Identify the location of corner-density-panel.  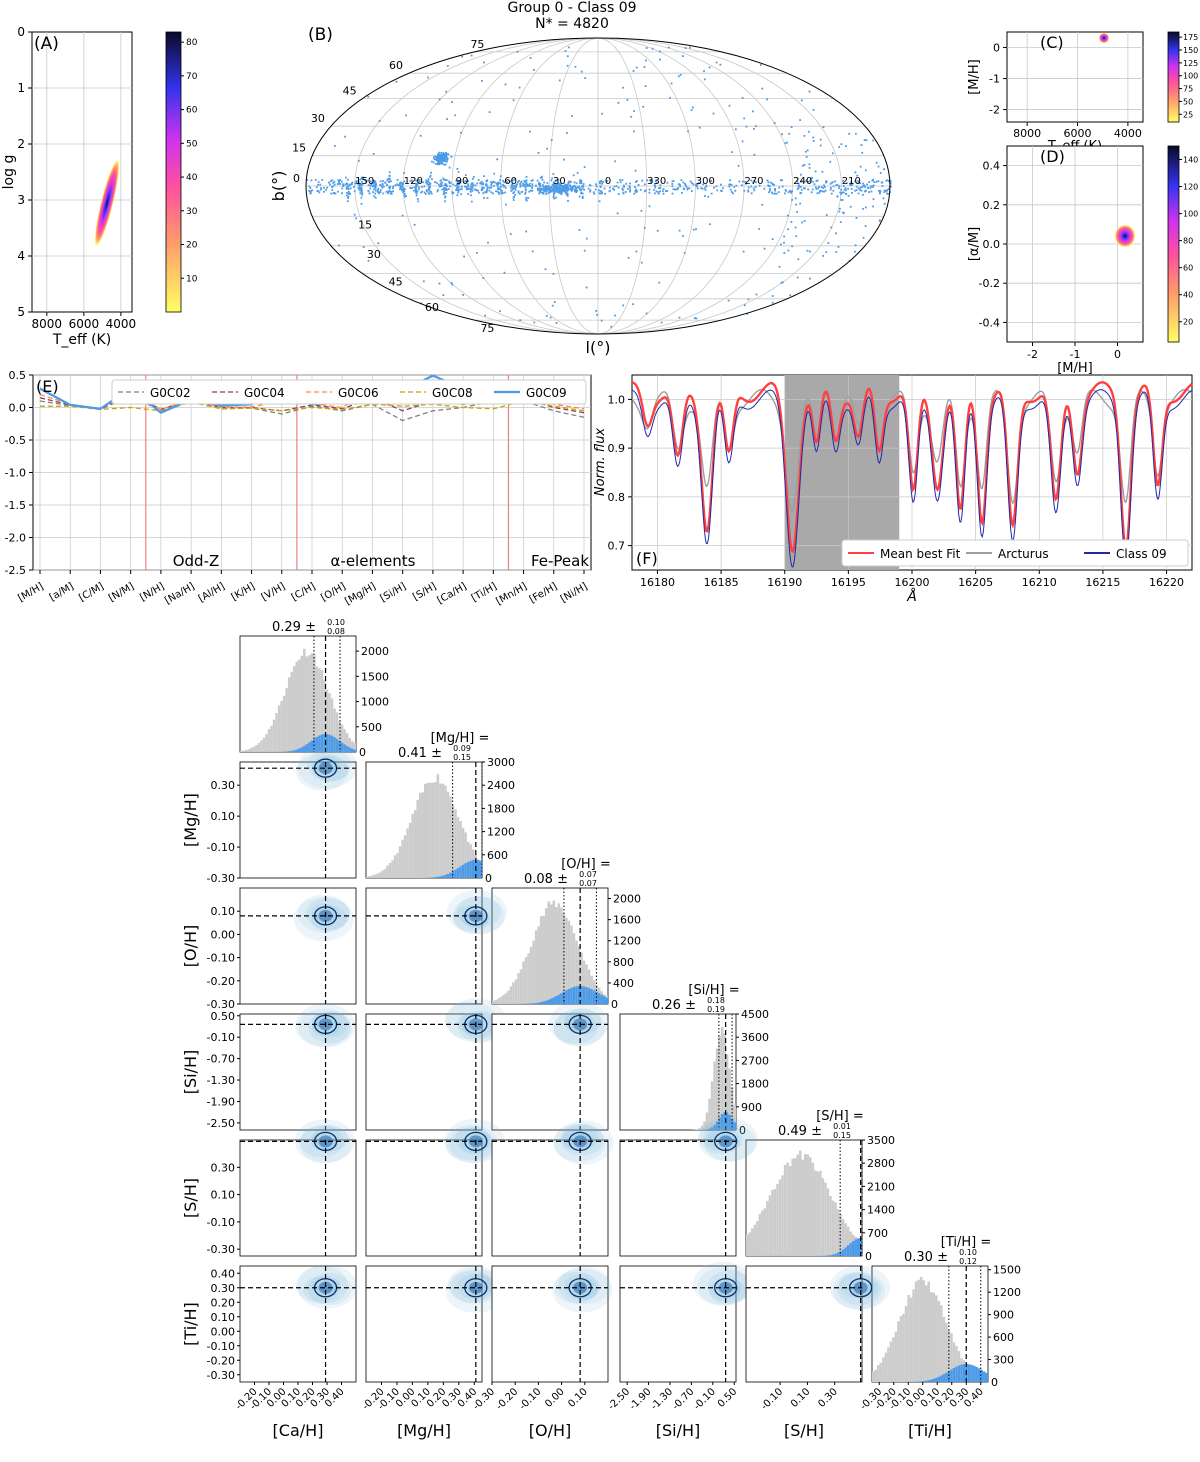
(435, 1324).